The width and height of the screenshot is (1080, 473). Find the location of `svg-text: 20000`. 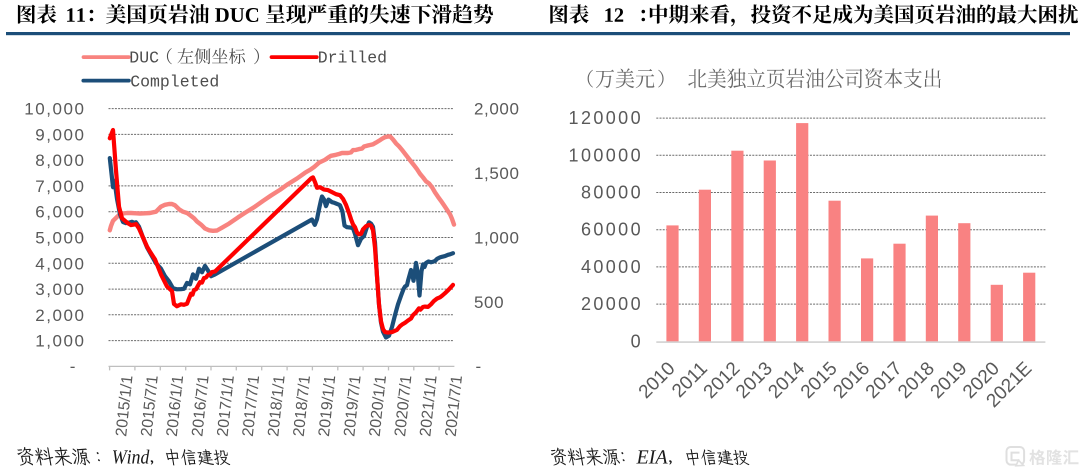

svg-text: 20000 is located at coordinates (612, 304).